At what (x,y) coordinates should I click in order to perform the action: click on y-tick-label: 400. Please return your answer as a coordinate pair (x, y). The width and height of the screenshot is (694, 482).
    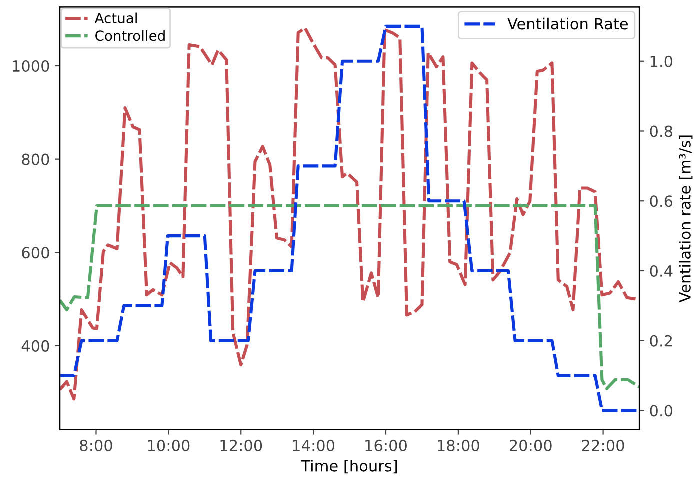
    Looking at the image, I should click on (36, 346).